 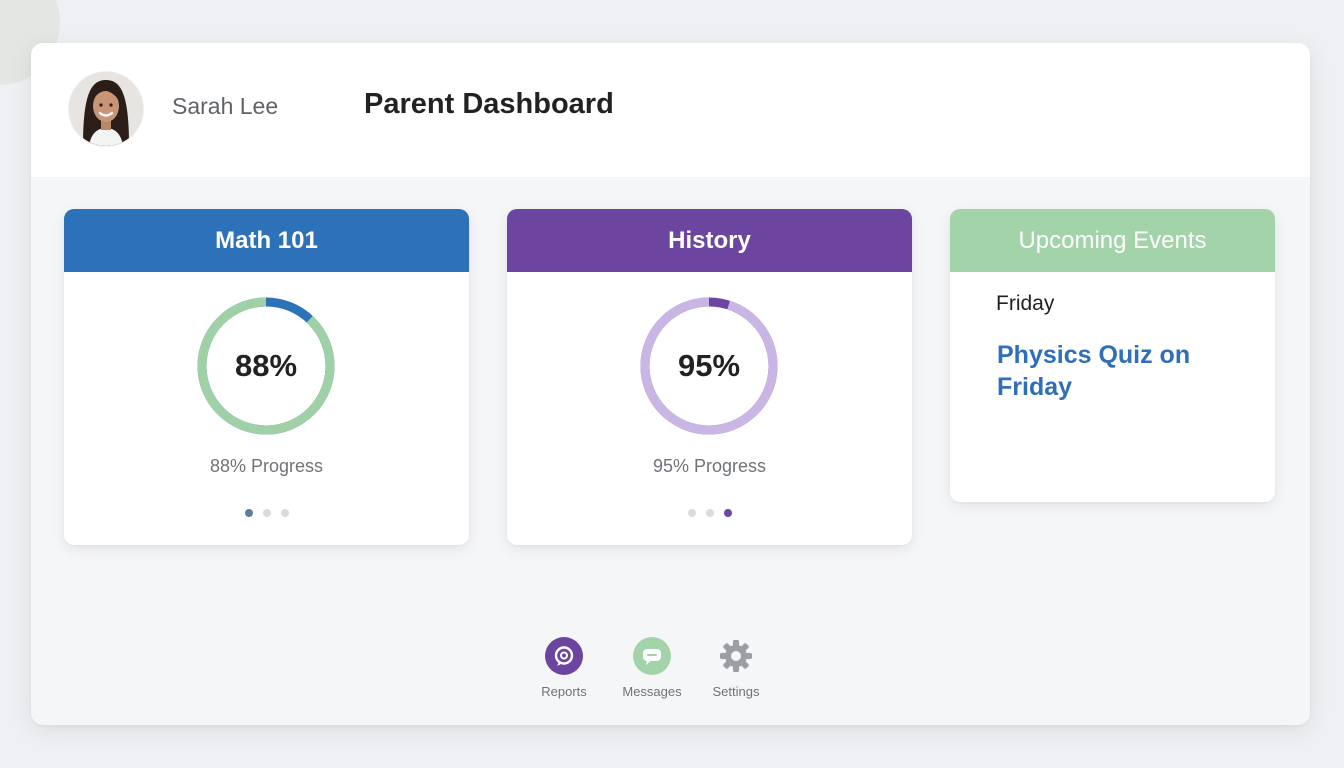 What do you see at coordinates (709, 466) in the screenshot?
I see `progress-label: 95% Progress` at bounding box center [709, 466].